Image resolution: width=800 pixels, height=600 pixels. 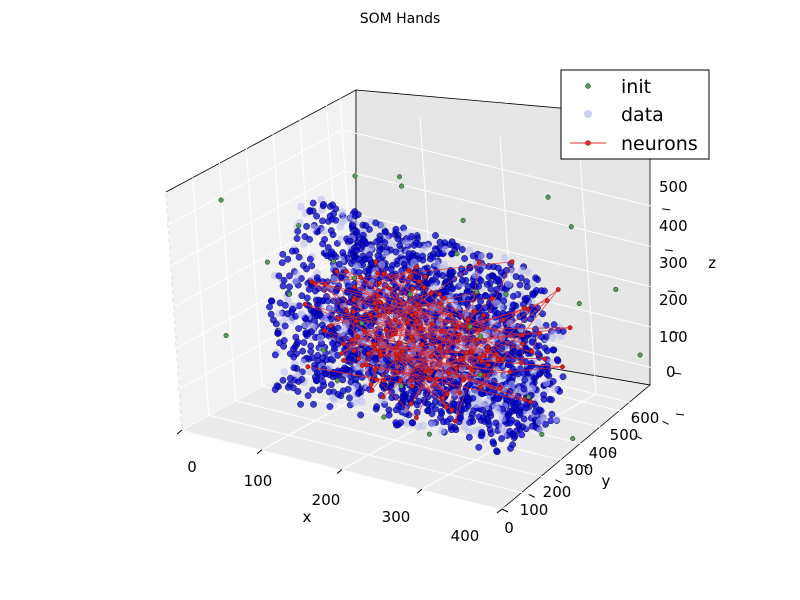 What do you see at coordinates (636, 87) in the screenshot?
I see `legend-label-init: init` at bounding box center [636, 87].